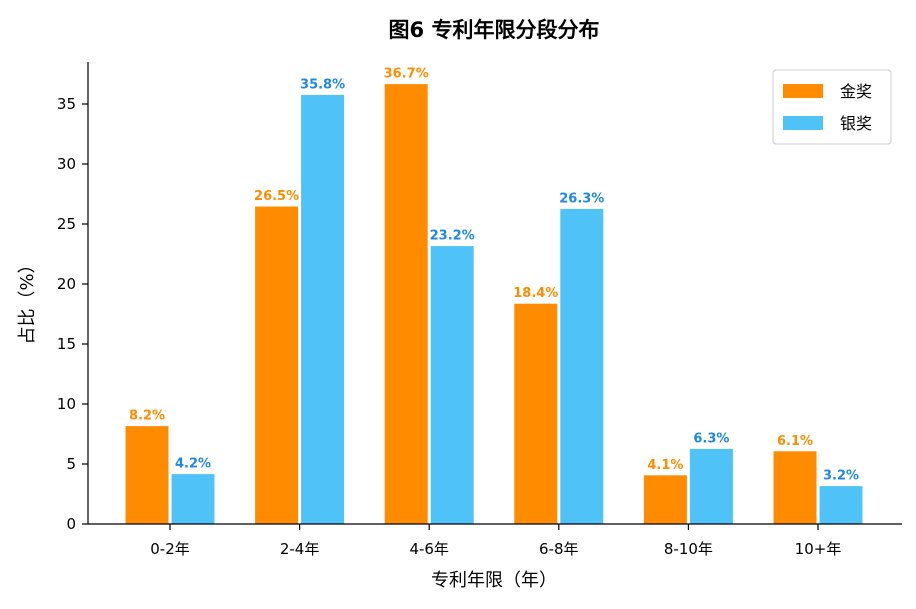 The width and height of the screenshot is (916, 609). Describe the element at coordinates (841, 476) in the screenshot. I see `data-label-silver: 3.2%` at that location.